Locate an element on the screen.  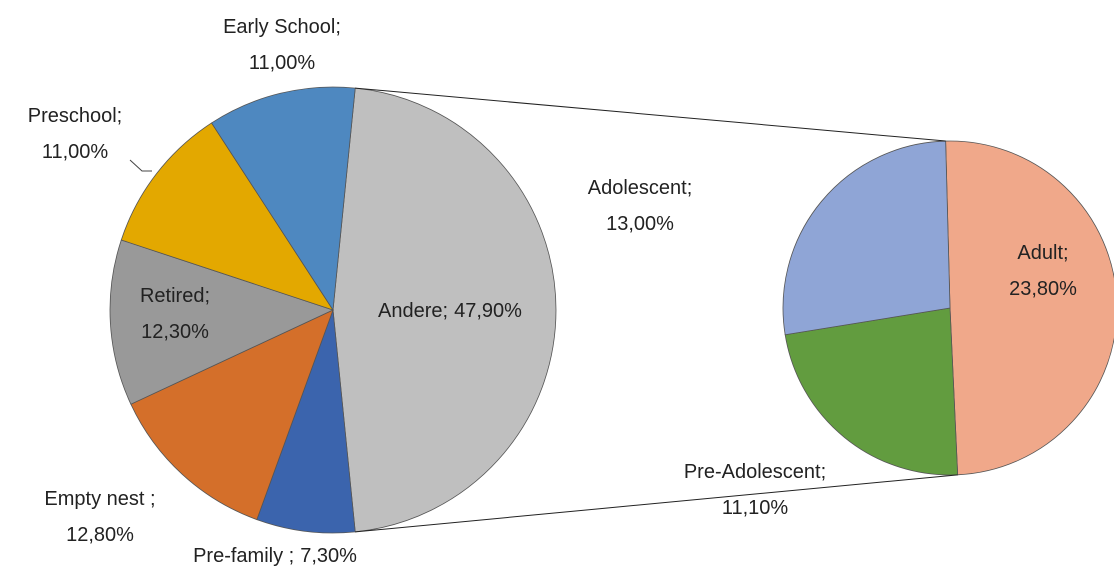
label-value: 13,00% is located at coordinates (640, 224).